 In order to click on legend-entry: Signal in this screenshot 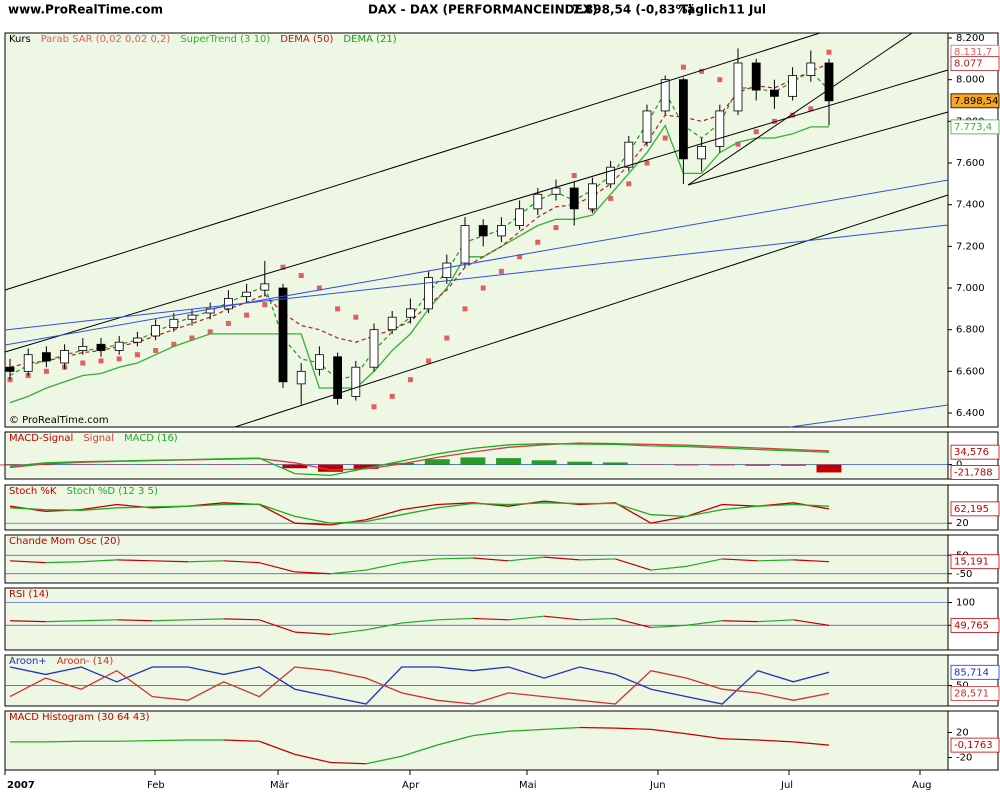, I will do `click(98, 438)`.